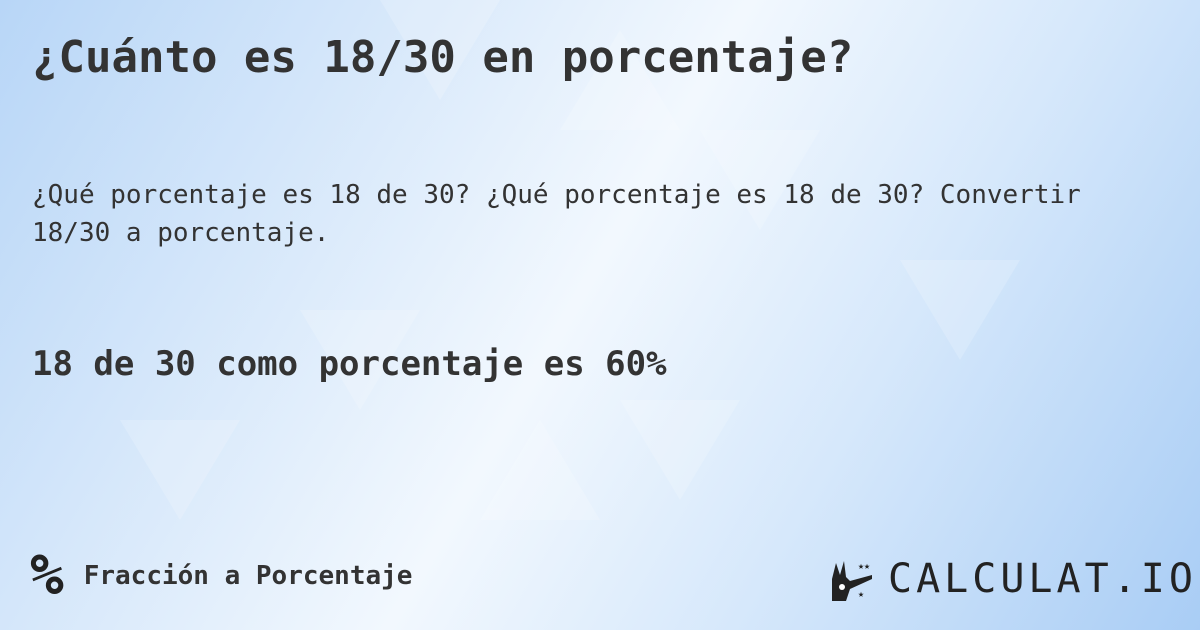 This screenshot has width=1200, height=630. What do you see at coordinates (349, 364) in the screenshot?
I see `result-text: 18 de 30 como porcentaje es 60%` at bounding box center [349, 364].